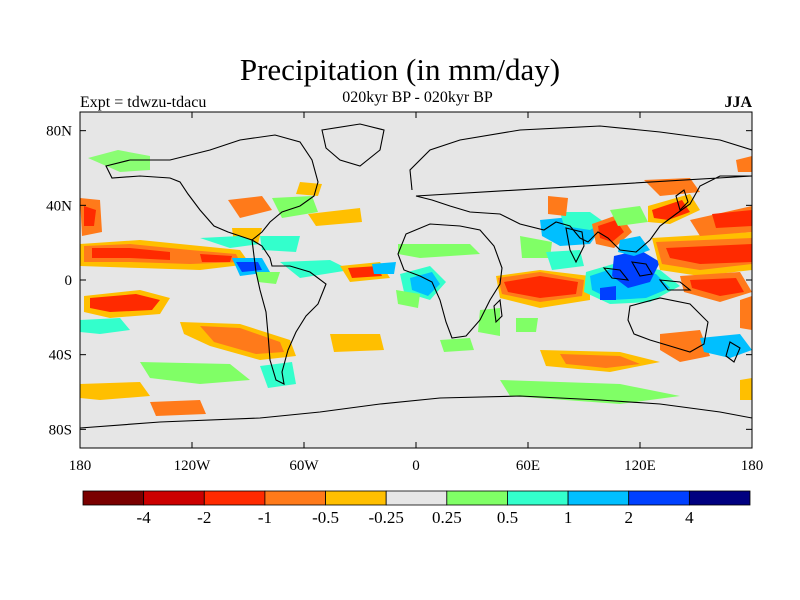 This screenshot has width=800, height=600. What do you see at coordinates (204, 517) in the screenshot?
I see `colorbar-label: -2` at bounding box center [204, 517].